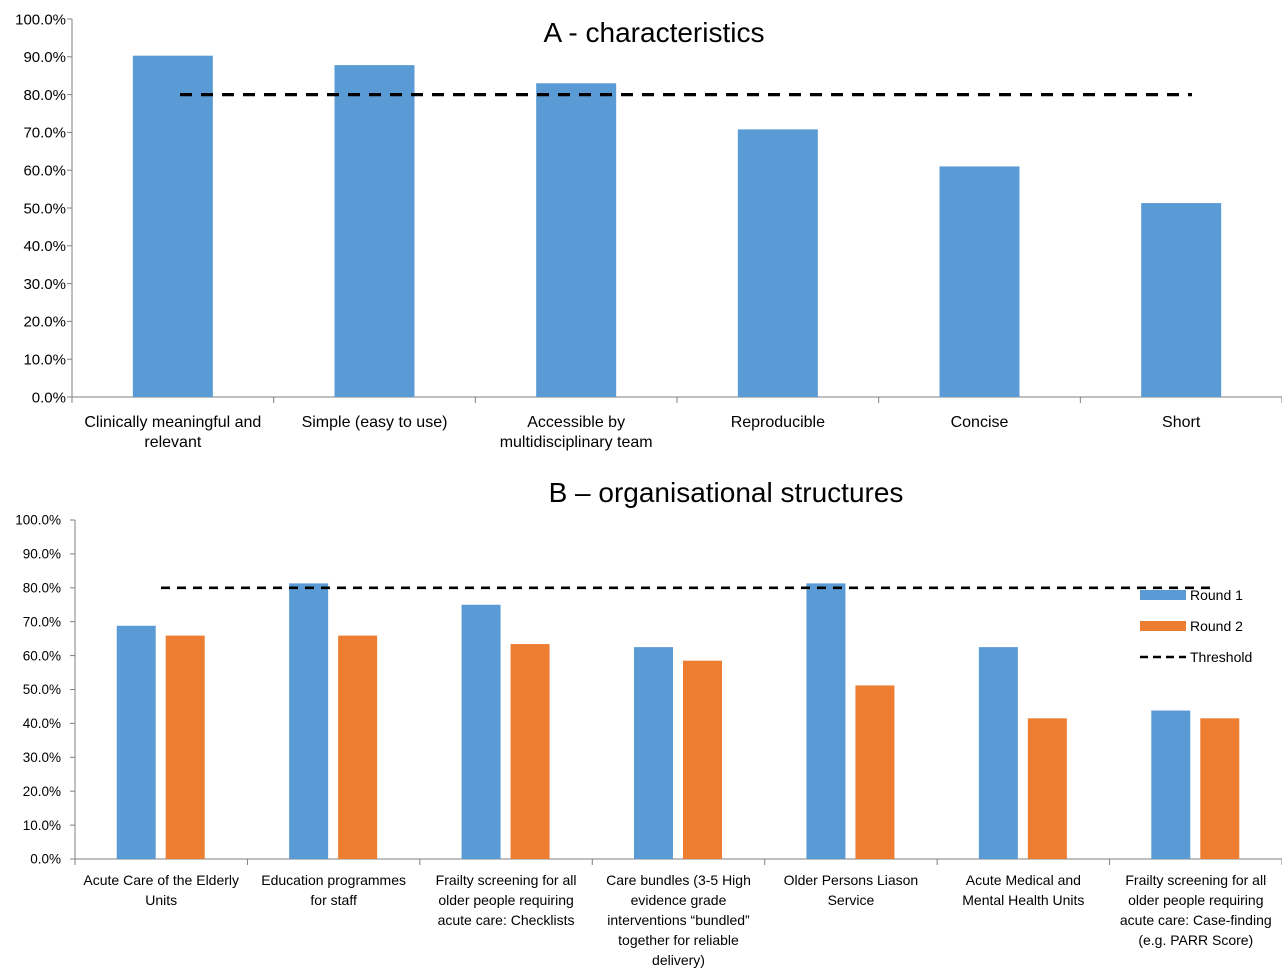  What do you see at coordinates (1023, 890) in the screenshot?
I see `x-category-label: Acute Medical and Mental Health Units` at bounding box center [1023, 890].